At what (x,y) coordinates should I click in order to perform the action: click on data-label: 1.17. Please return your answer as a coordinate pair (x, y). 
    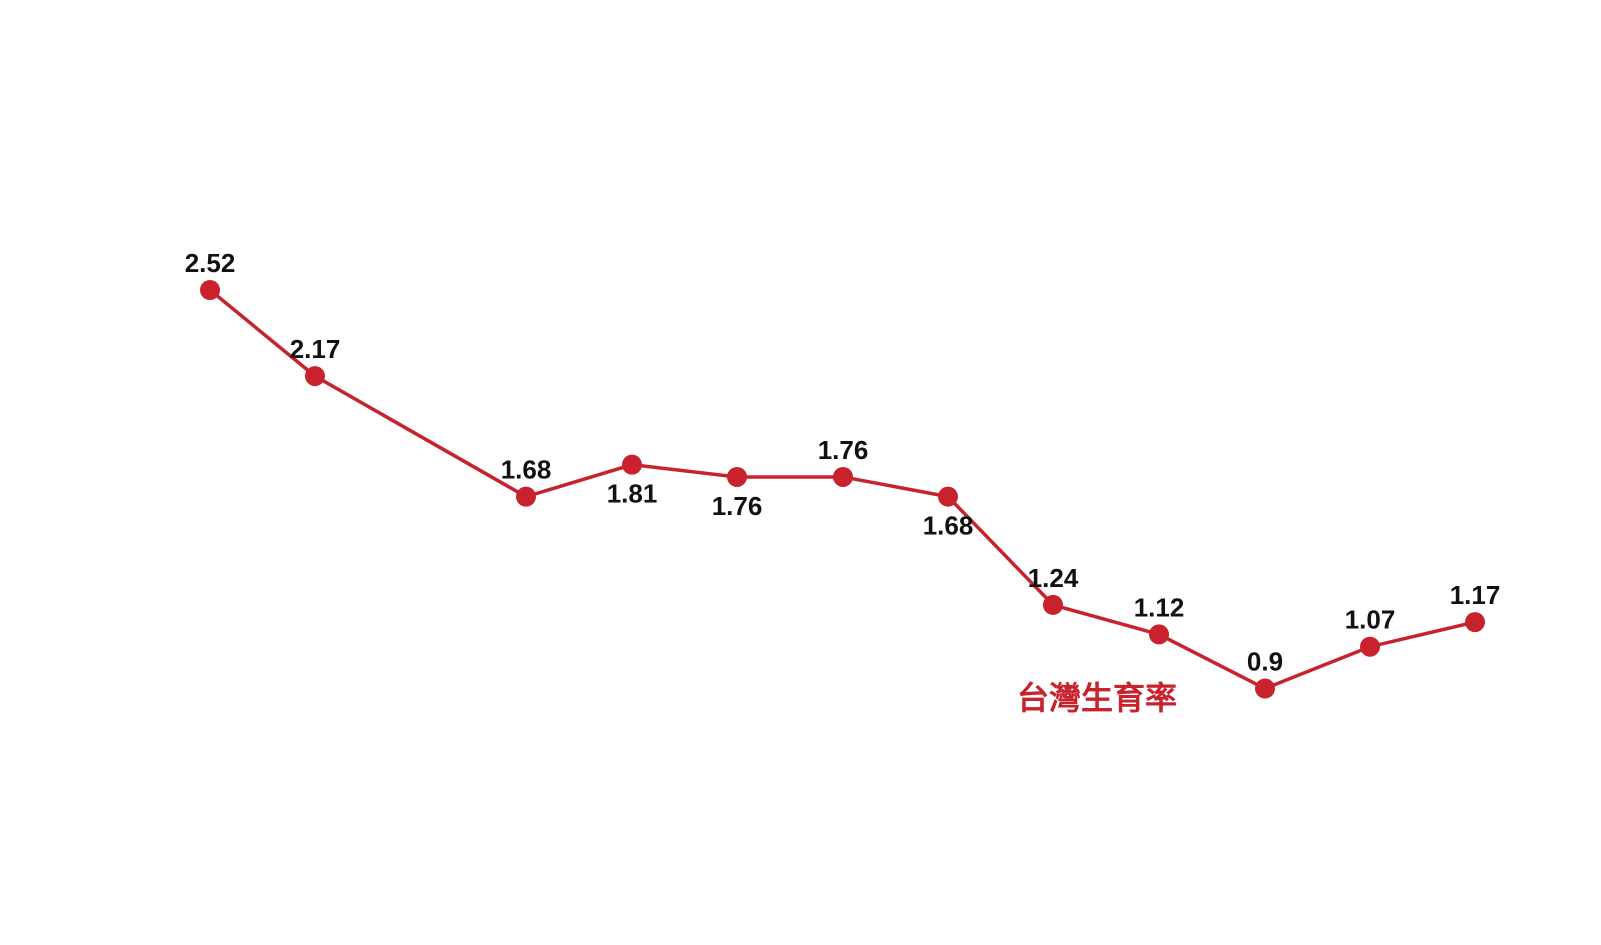
    Looking at the image, I should click on (1475, 595).